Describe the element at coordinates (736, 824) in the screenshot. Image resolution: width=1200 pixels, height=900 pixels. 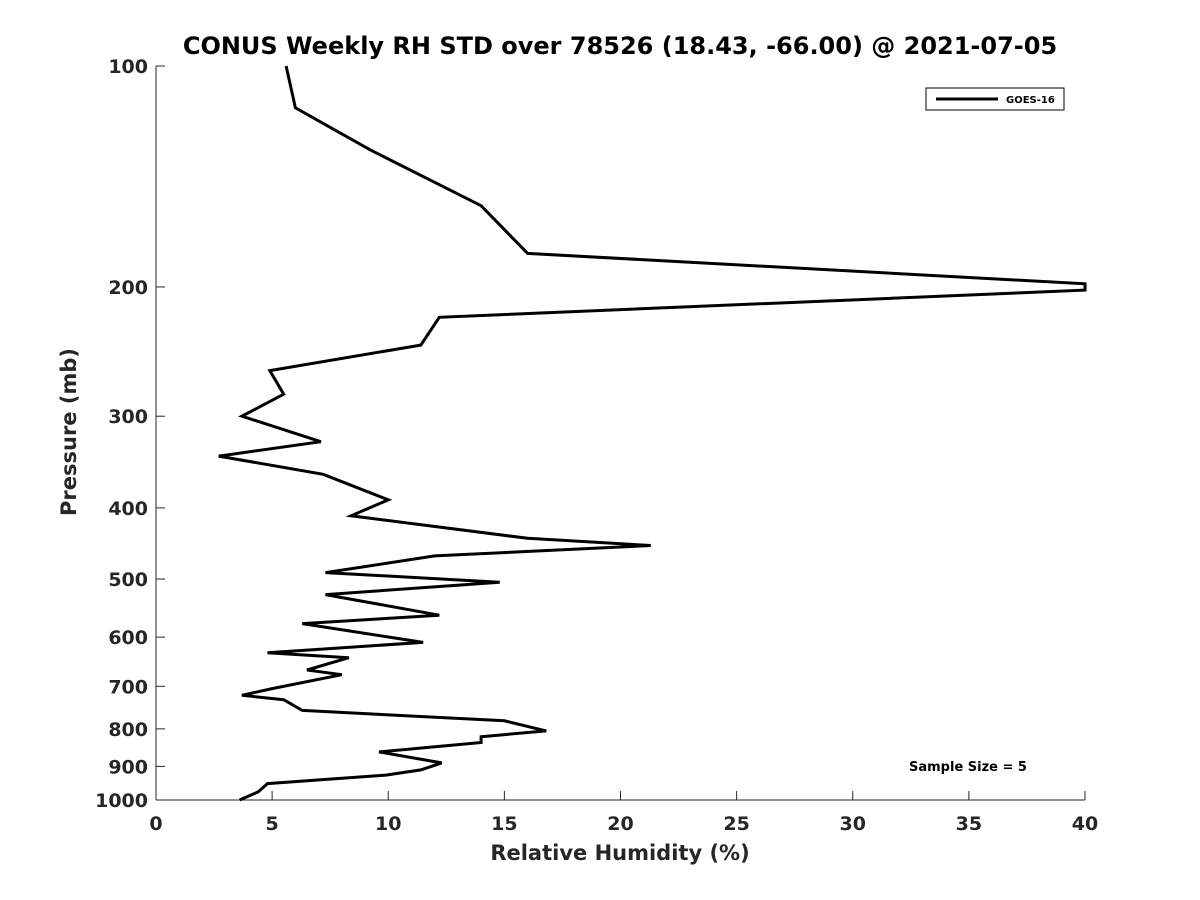
I see `x-tick-label: 25` at that location.